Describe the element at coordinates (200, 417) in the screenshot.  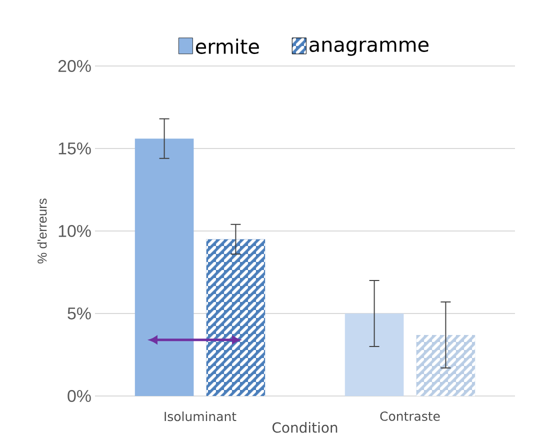
I see `x-tick-label: Isoluminant` at that location.